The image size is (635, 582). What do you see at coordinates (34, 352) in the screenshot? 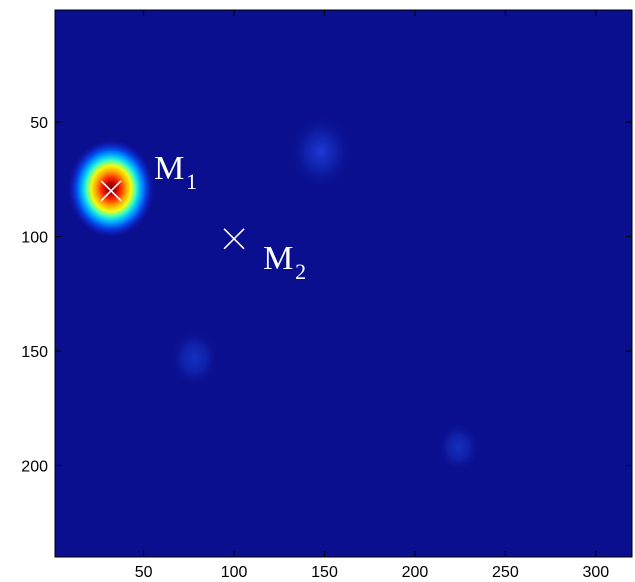
I see `y-tick-label: 150` at bounding box center [34, 352].